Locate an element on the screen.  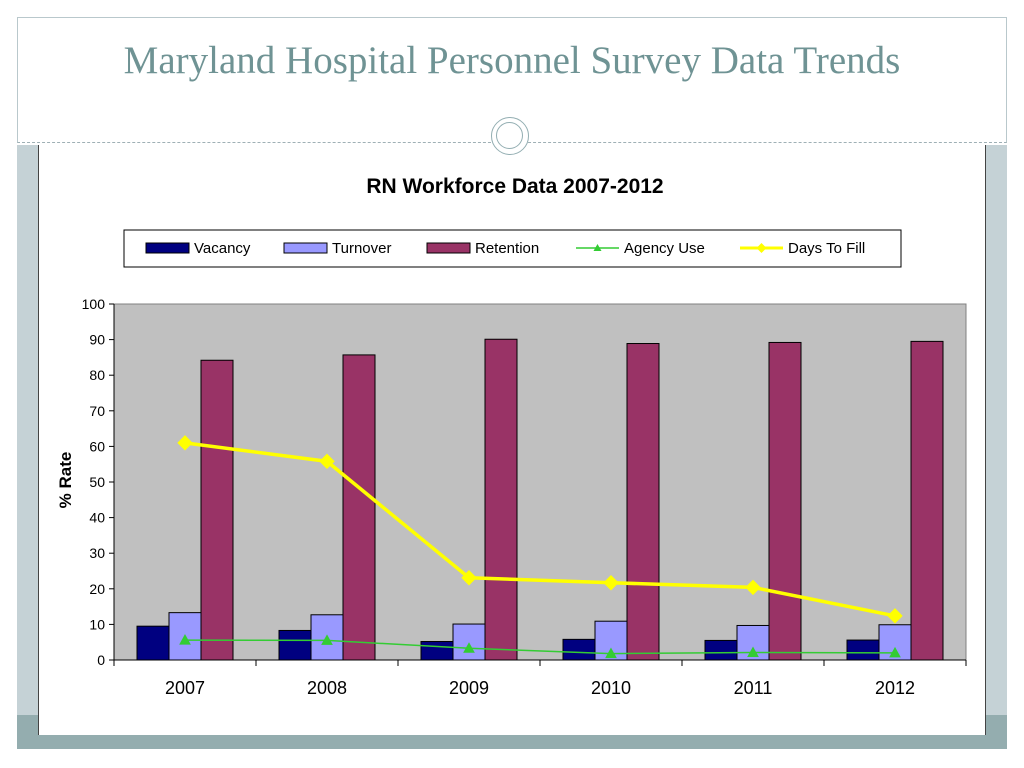
y-tick-label-0: 0 is located at coordinates (101, 660).